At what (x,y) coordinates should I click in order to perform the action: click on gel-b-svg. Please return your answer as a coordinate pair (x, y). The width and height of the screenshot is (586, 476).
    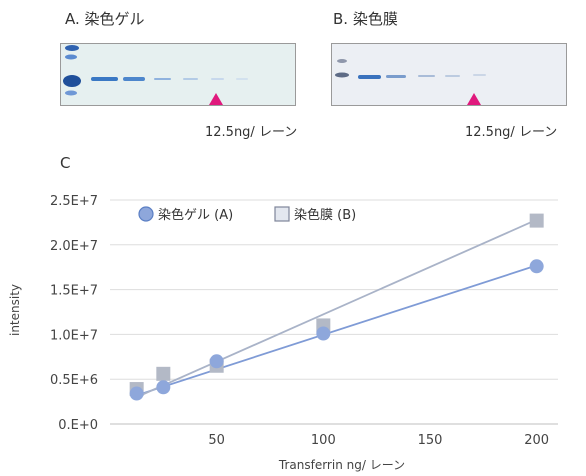
    Looking at the image, I should click on (449, 74).